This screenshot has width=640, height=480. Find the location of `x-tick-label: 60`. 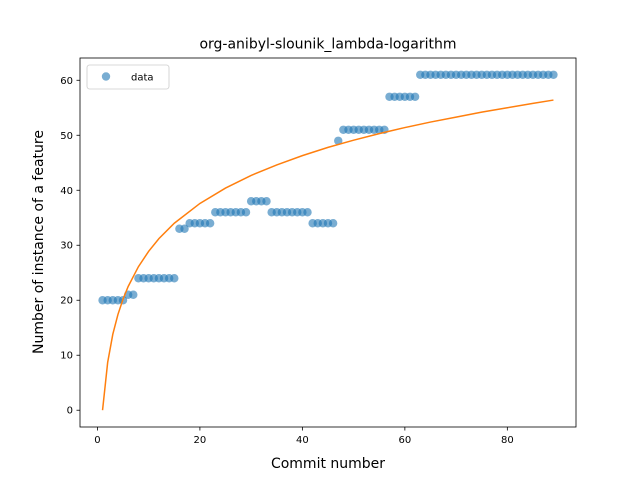

x-tick-label: 60 is located at coordinates (404, 440).